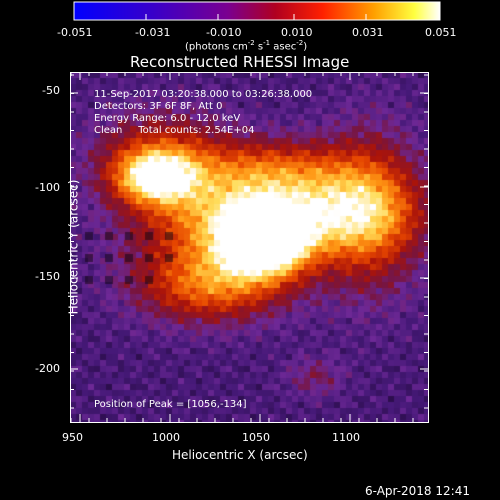  I want to click on y-tick-label: -100, so click(47, 187).